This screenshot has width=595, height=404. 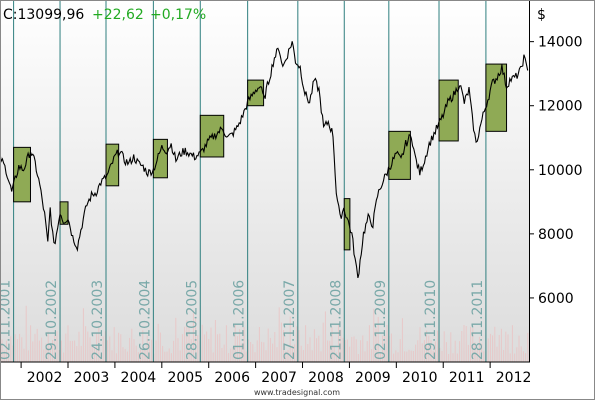 What do you see at coordinates (290, 320) in the screenshot?
I see `seasonal-date-label: 27.11.2007` at bounding box center [290, 320].